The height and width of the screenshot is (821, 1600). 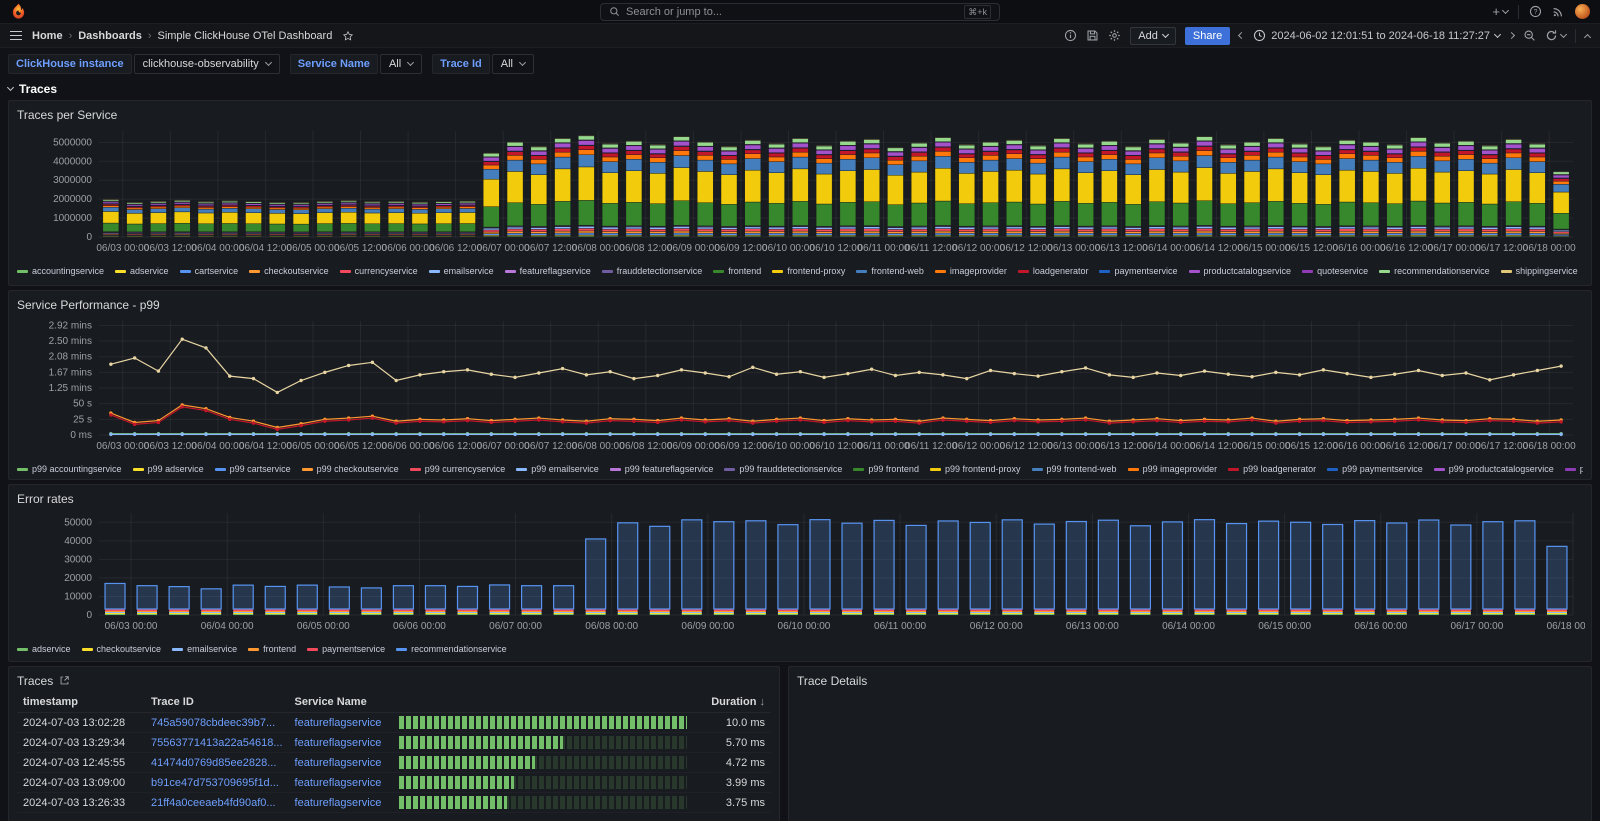 I want to click on error-bar-segment-recommendationservice, so click(x=1172, y=565).